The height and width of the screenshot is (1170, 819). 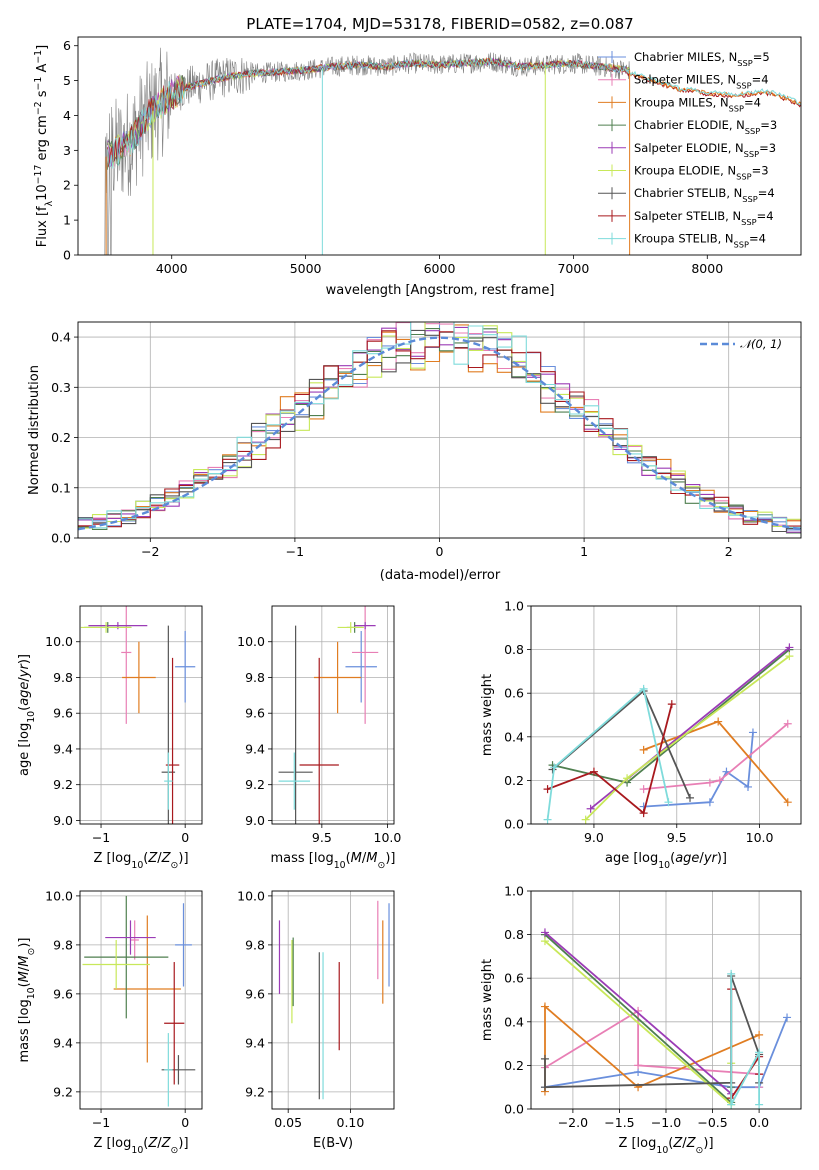 I want to click on x-tick-label: 0.0, so click(x=759, y=1122).